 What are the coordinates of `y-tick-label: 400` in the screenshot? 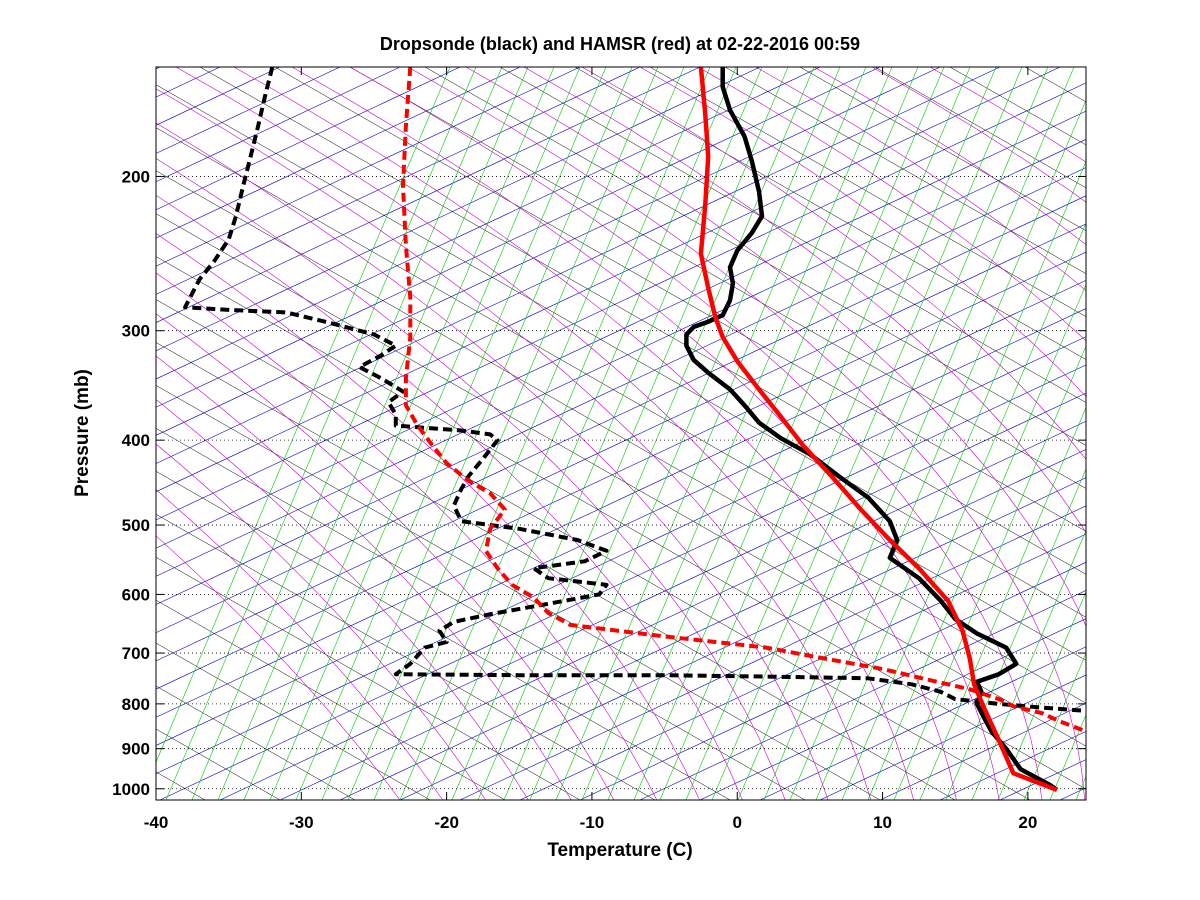 It's located at (136, 440).